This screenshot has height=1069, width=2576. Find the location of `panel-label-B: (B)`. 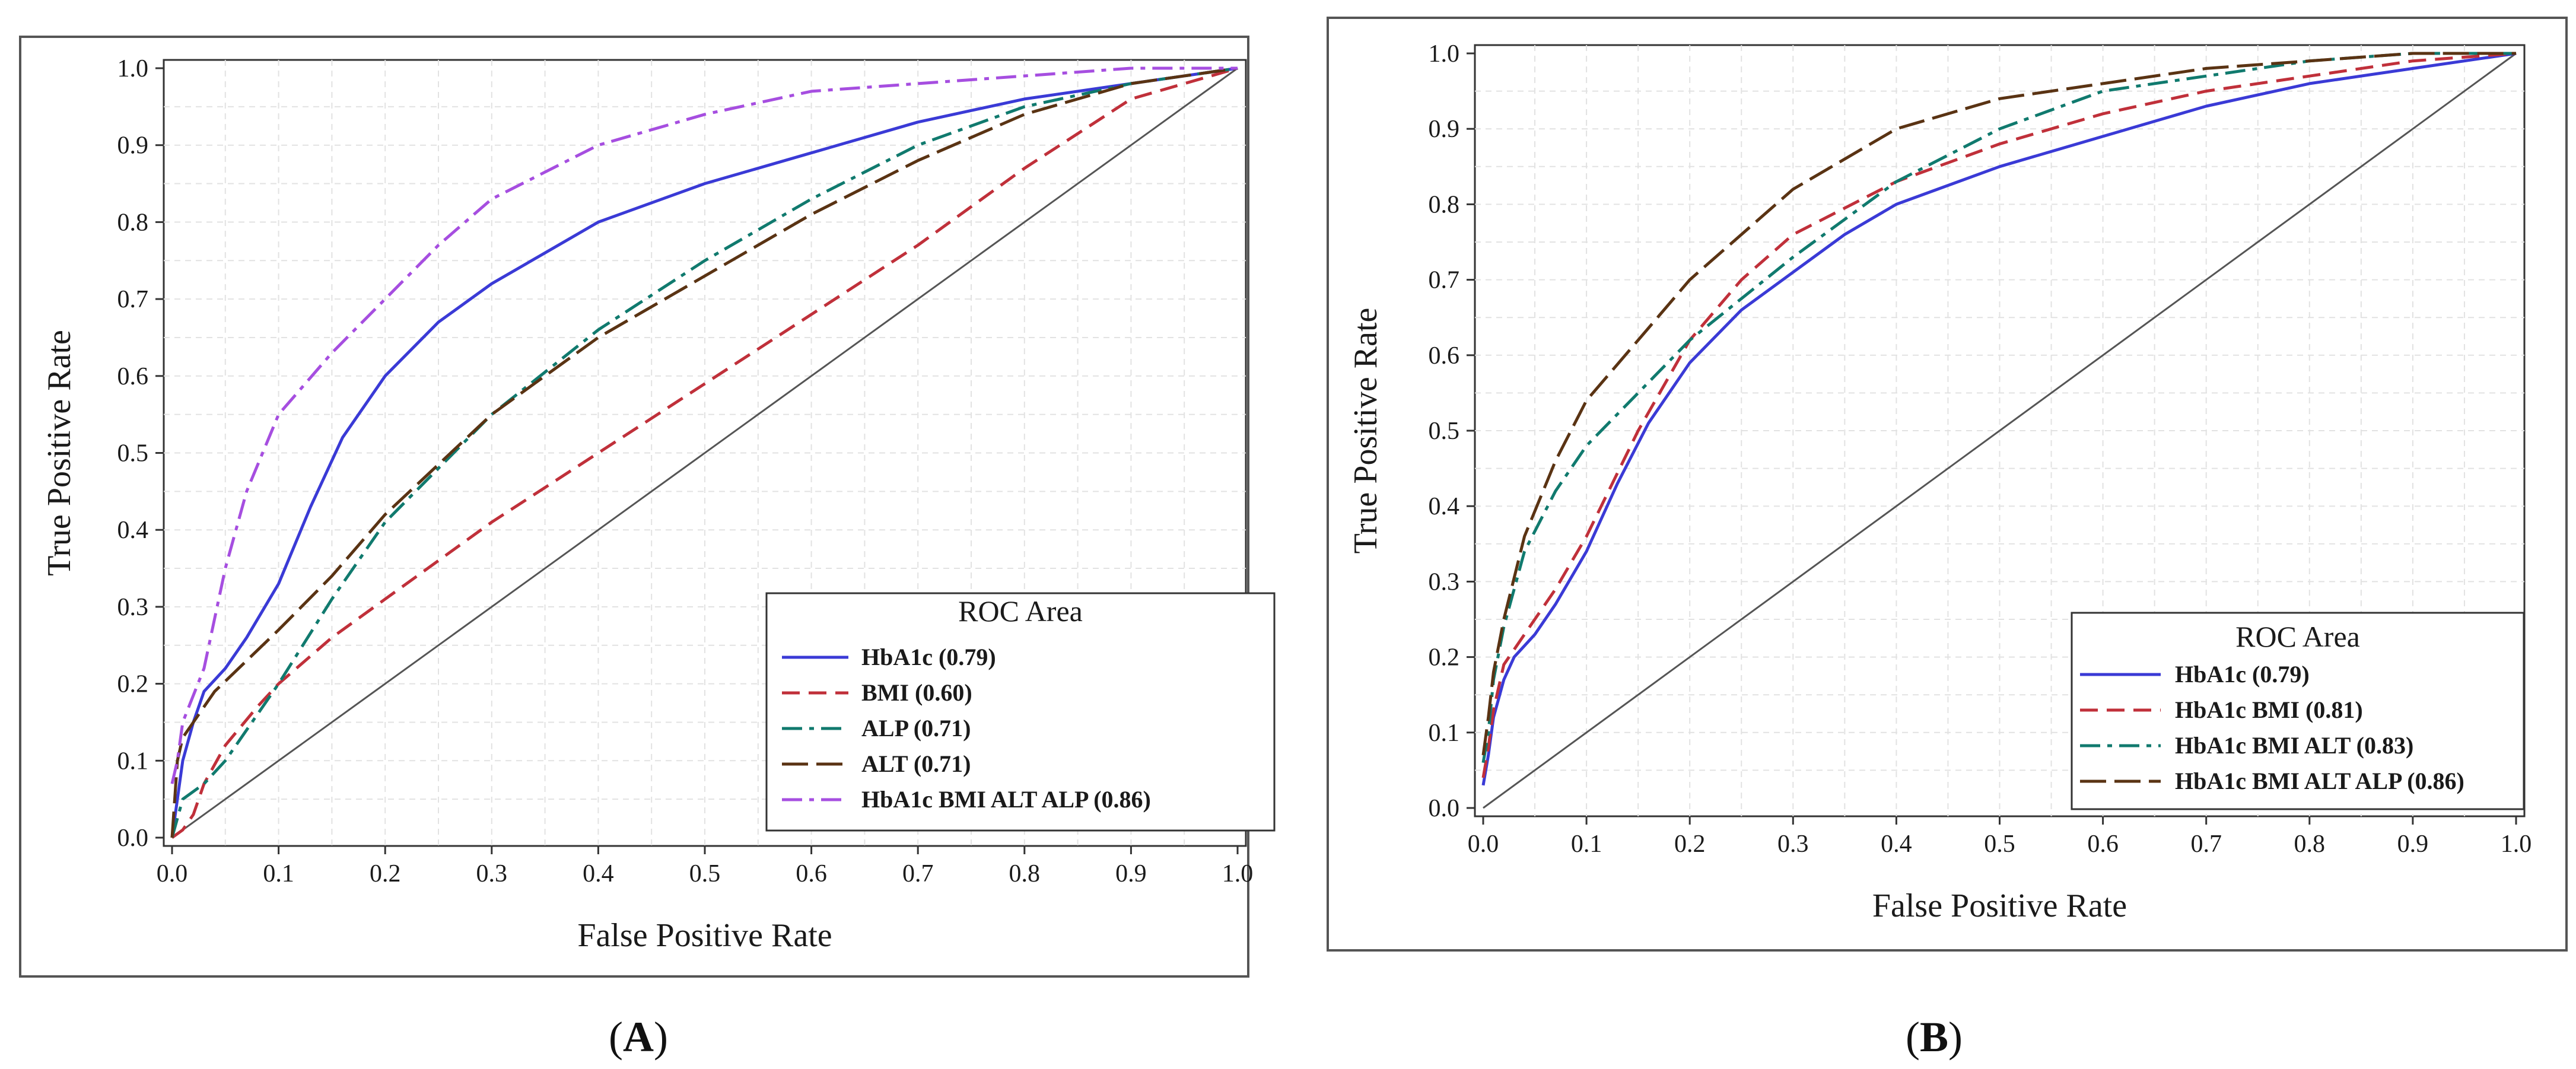

panel-label-B: (B) is located at coordinates (1934, 1037).